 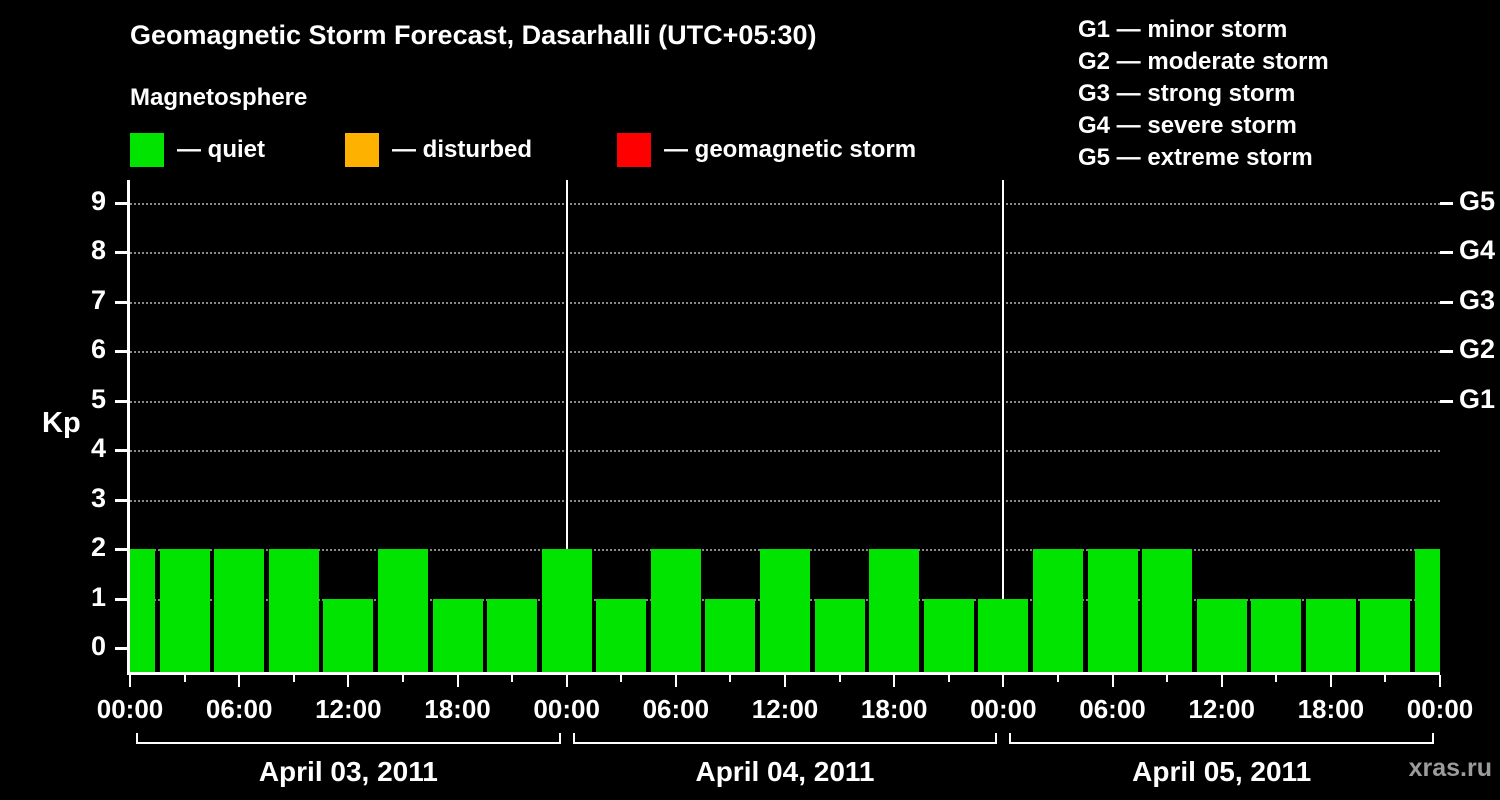 What do you see at coordinates (98, 497) in the screenshot?
I see `y-tick-label: 3` at bounding box center [98, 497].